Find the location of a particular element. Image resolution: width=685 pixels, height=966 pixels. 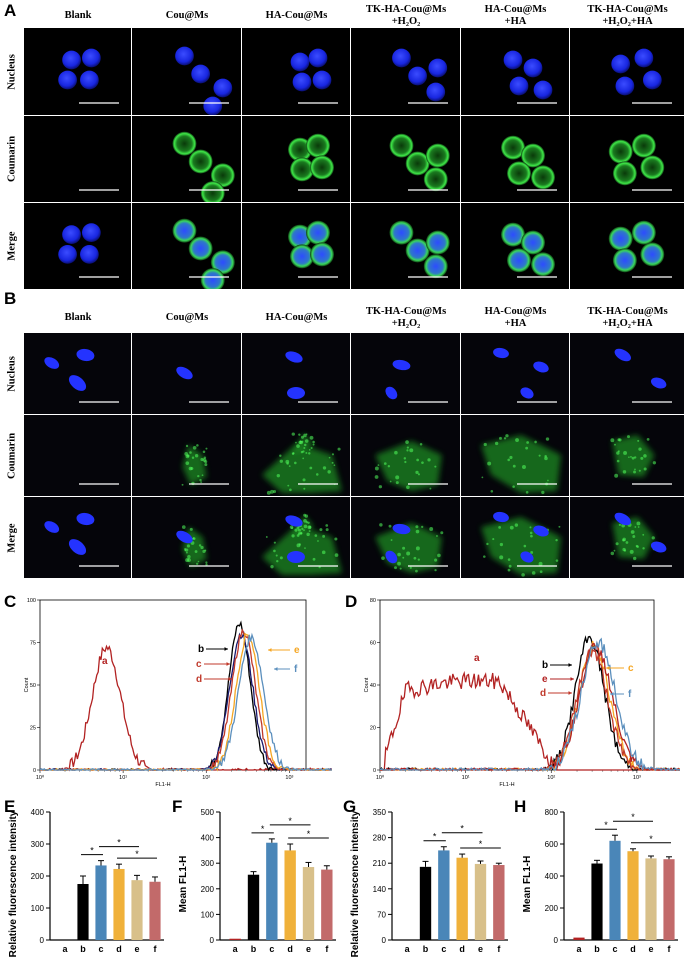

flow-histogram-c: 0 25 50 75 100 10⁰ 10¹ 10² 10³ FL1-H Count a bcd ef is located at coordinates (178, 693).